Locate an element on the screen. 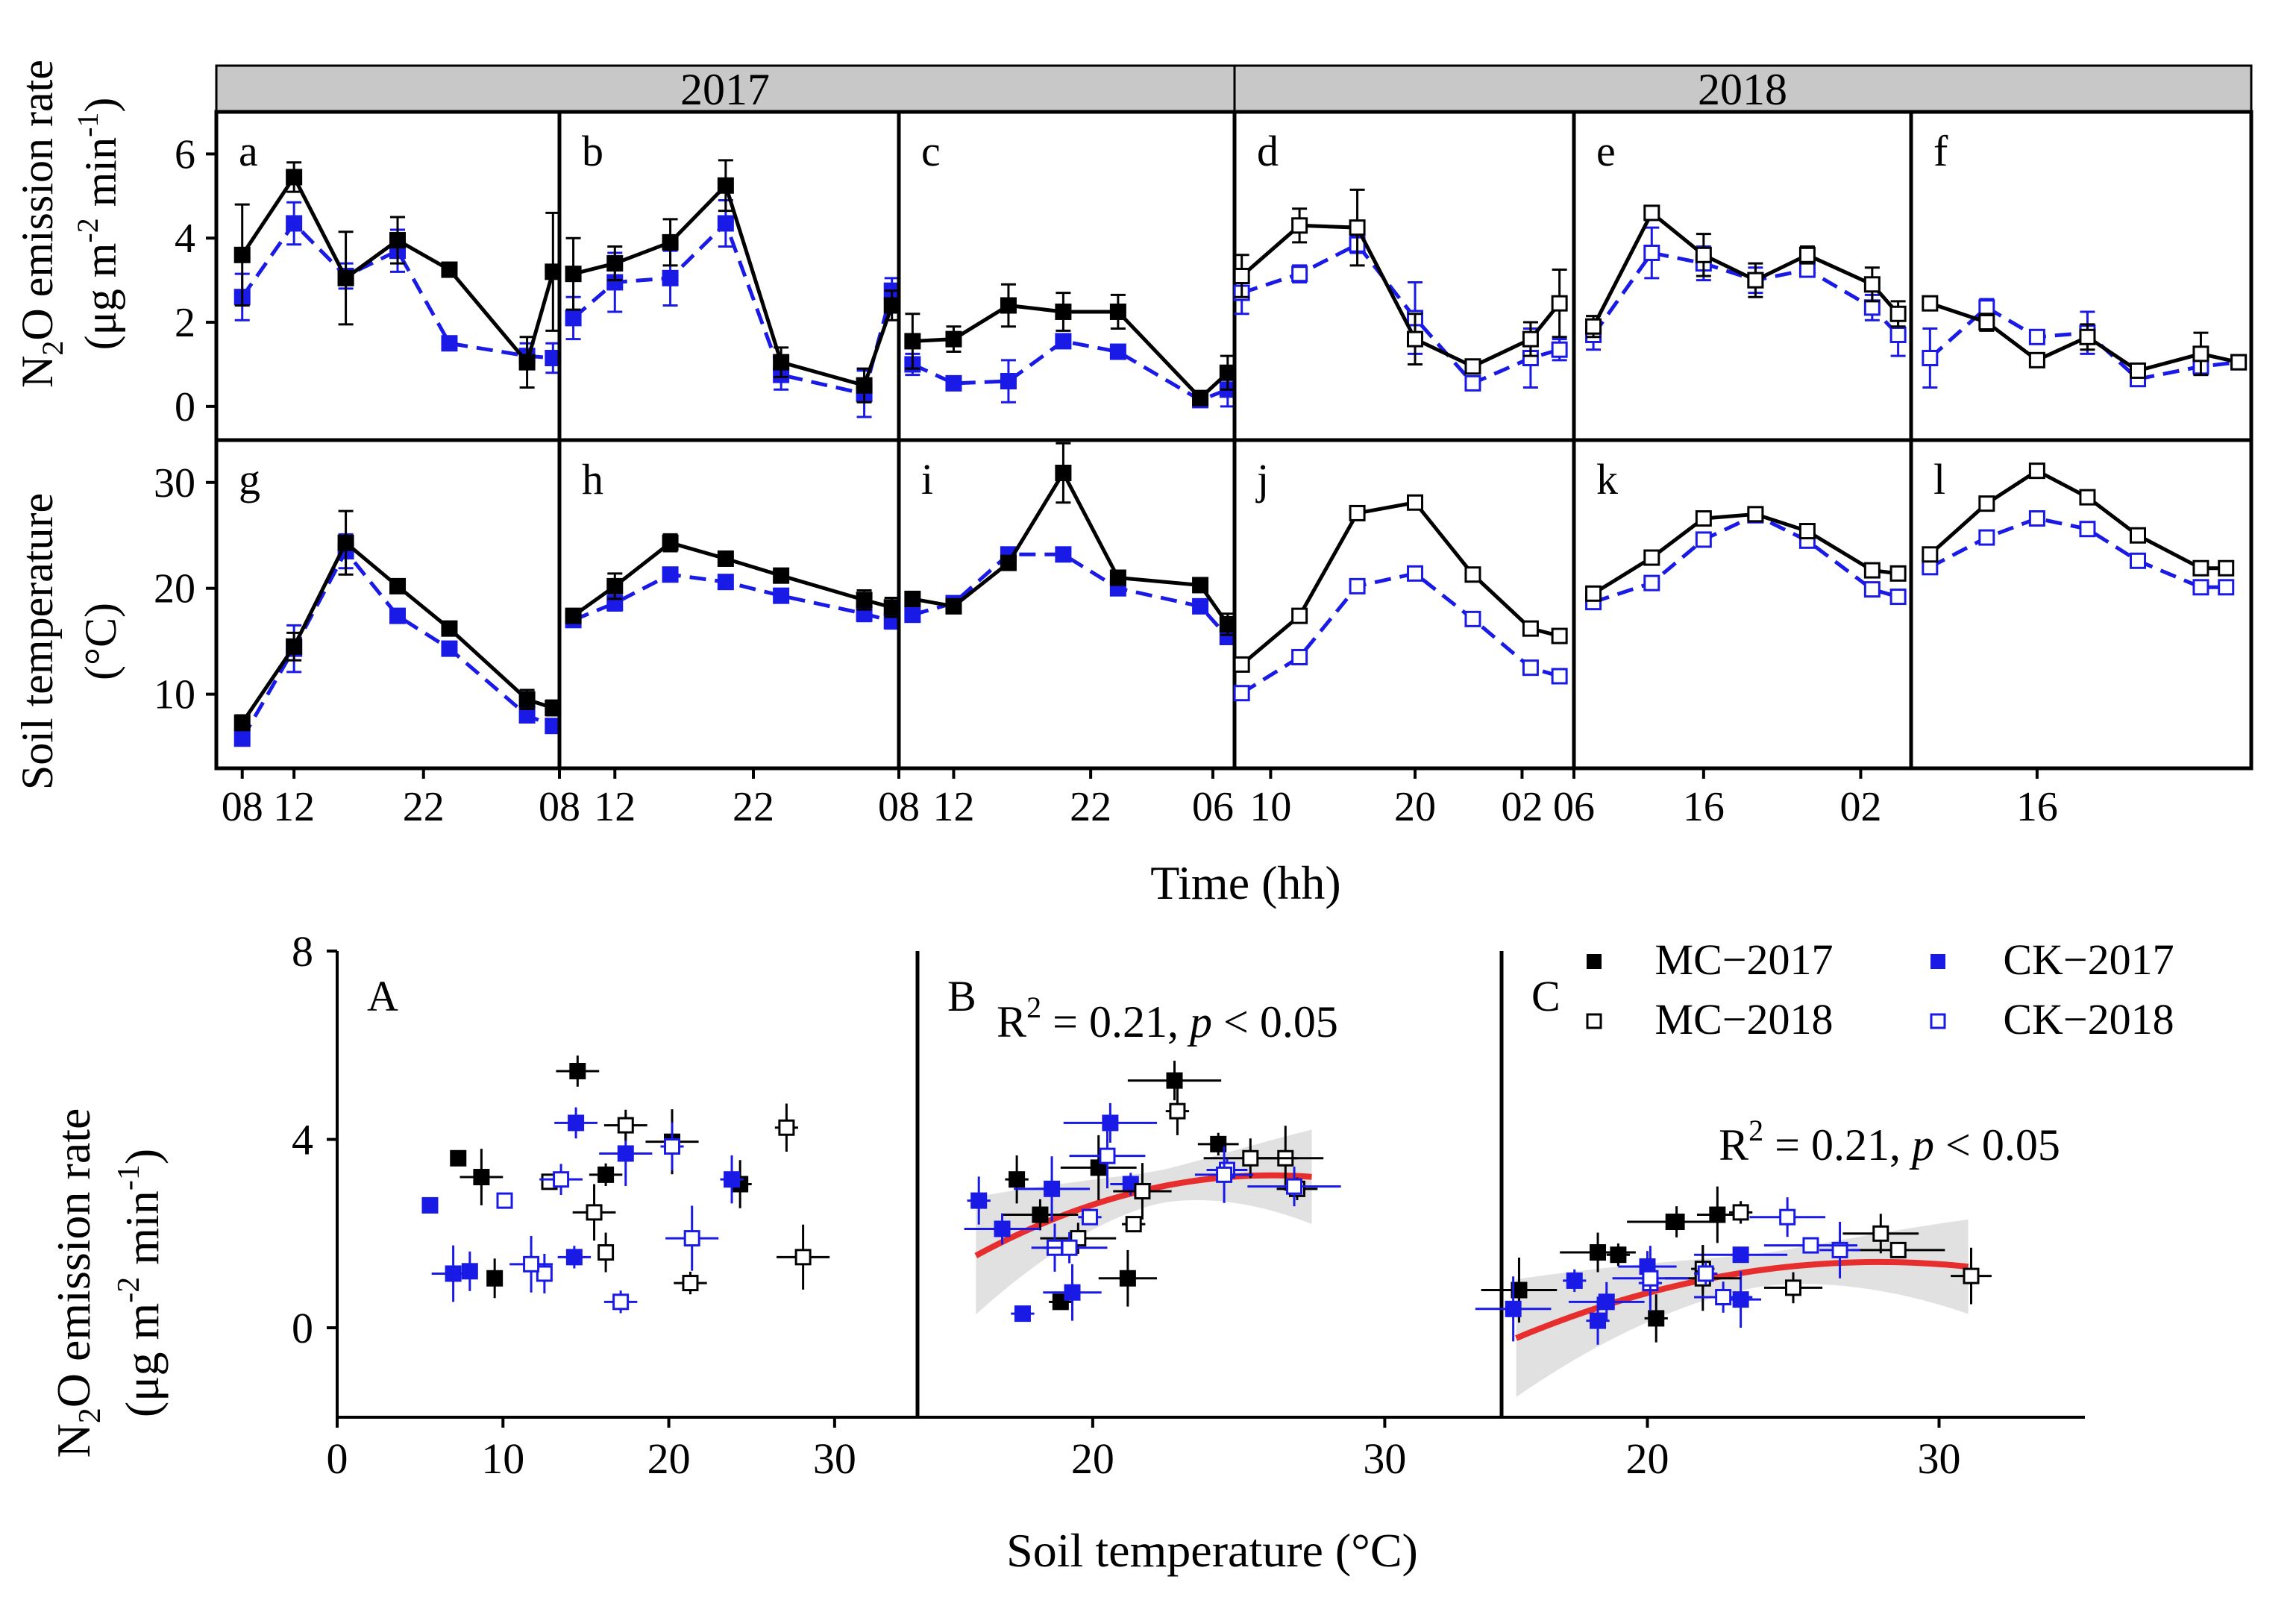 The image size is (2296, 1597). year-label-2018: 2018 is located at coordinates (1742, 89).